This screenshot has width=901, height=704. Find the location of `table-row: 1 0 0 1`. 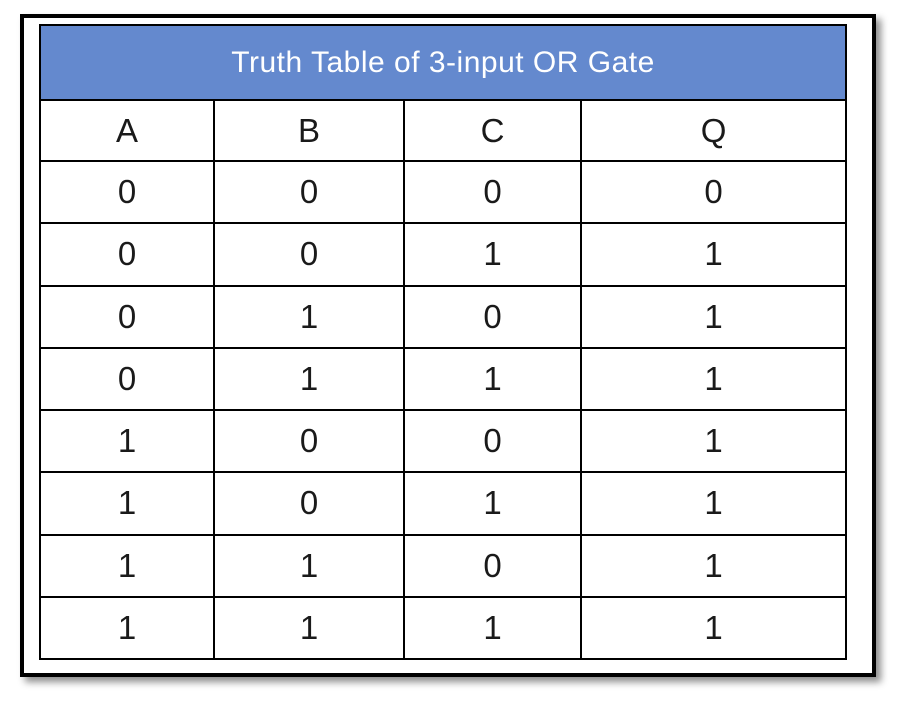

table-row: 1 0 0 1 is located at coordinates (443, 441).